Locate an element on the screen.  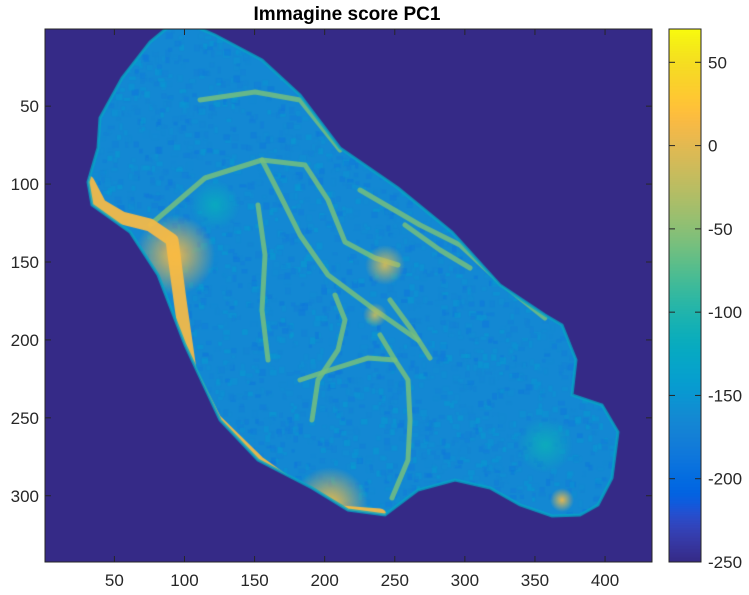
colorbar-gradient is located at coordinates (685, 295).